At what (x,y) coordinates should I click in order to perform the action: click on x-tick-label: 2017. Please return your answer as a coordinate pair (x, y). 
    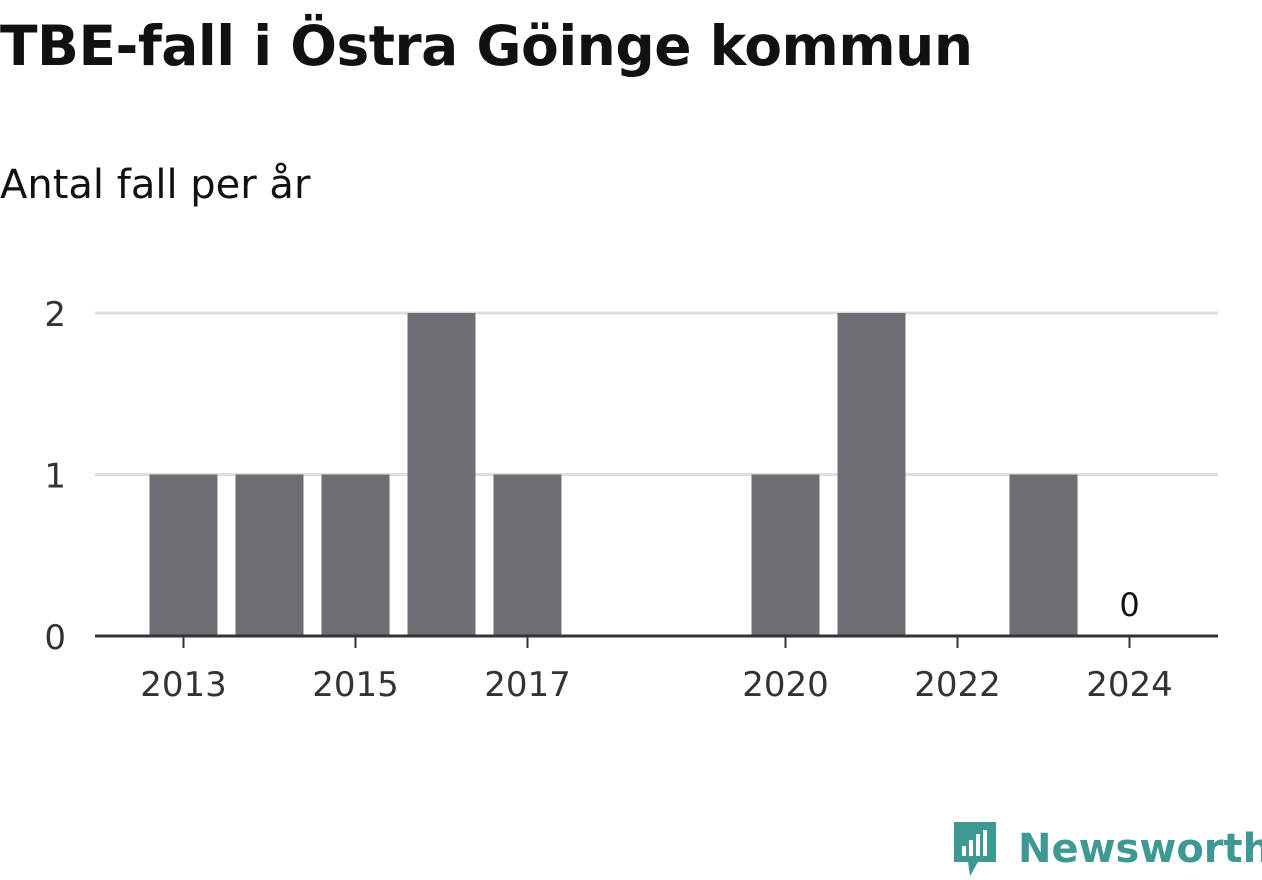
    Looking at the image, I should click on (527, 685).